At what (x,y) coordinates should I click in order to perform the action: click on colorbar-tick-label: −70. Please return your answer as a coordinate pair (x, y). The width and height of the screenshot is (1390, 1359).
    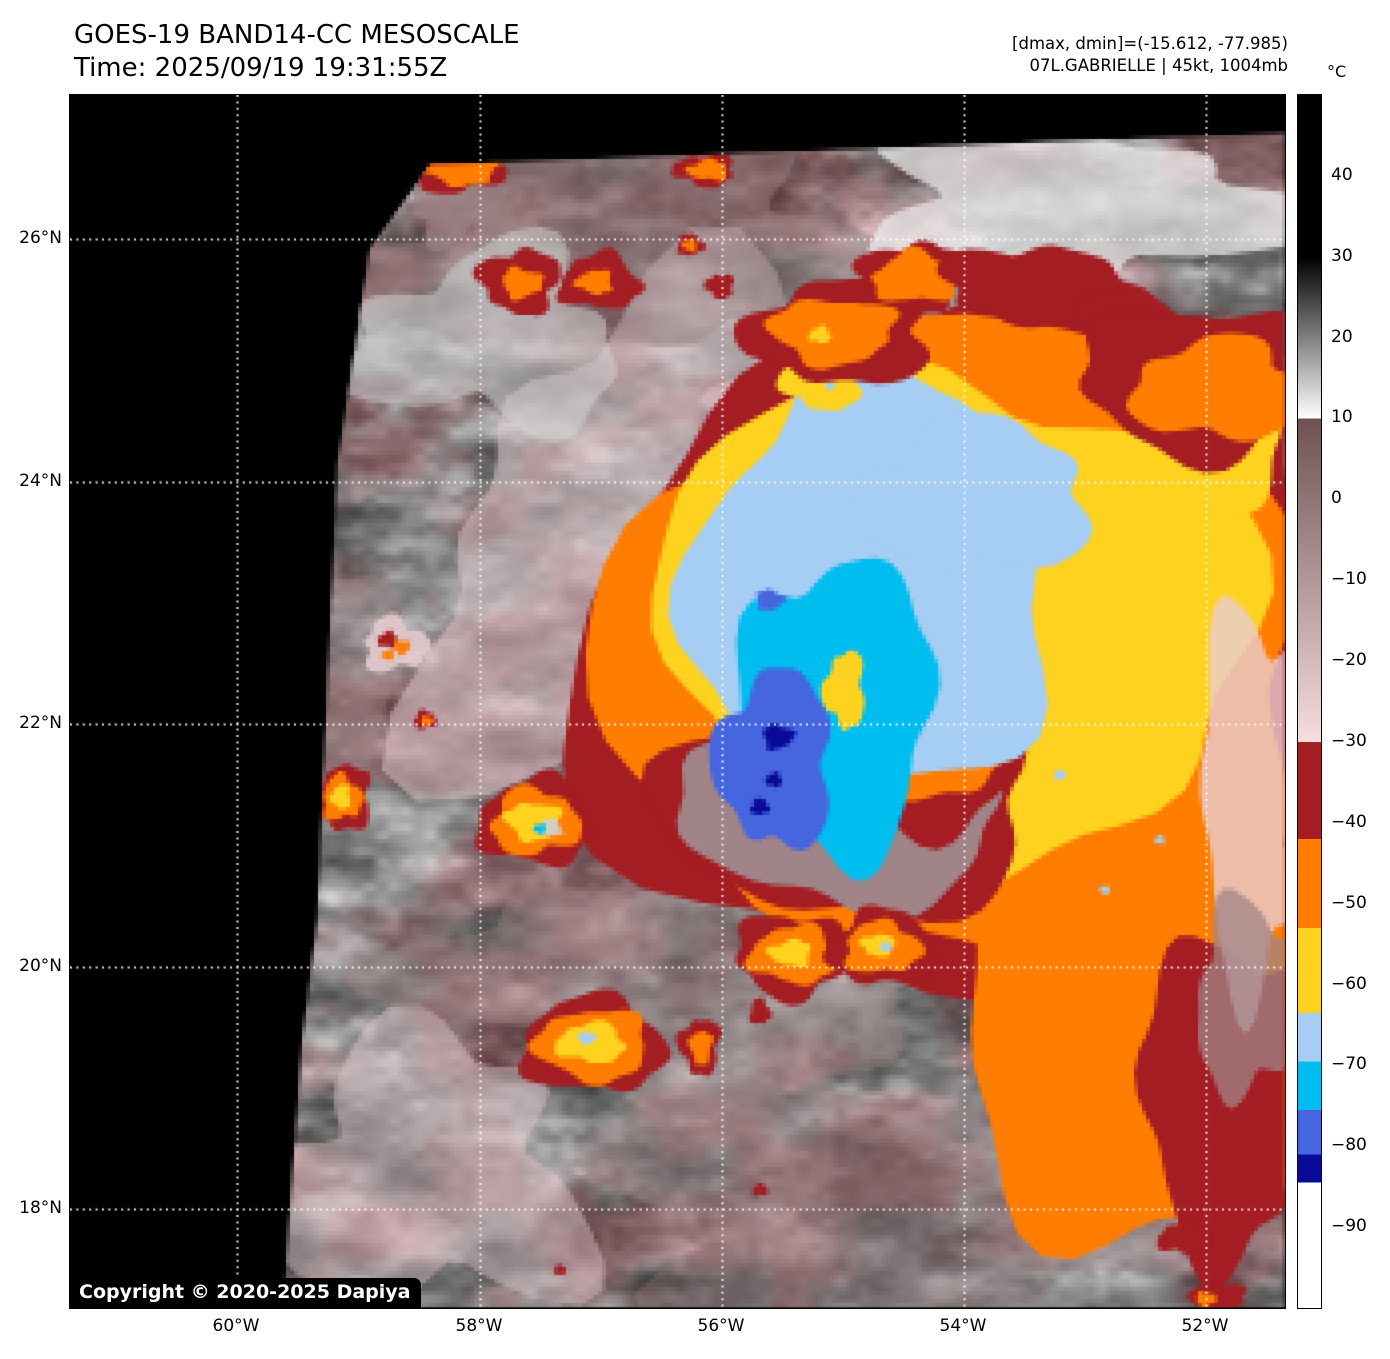
    Looking at the image, I should click on (1349, 1064).